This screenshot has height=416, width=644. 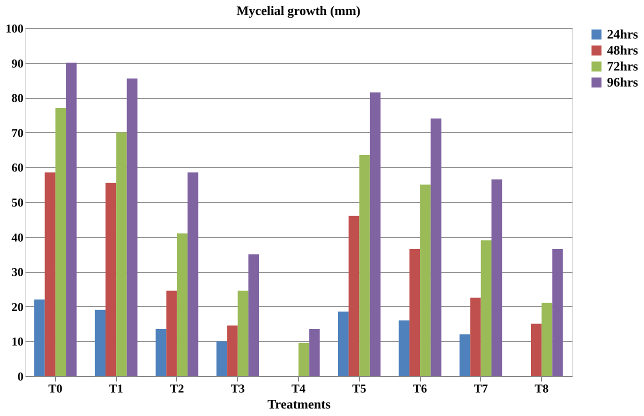 What do you see at coordinates (18, 341) in the screenshot?
I see `y-tick-label: 10` at bounding box center [18, 341].